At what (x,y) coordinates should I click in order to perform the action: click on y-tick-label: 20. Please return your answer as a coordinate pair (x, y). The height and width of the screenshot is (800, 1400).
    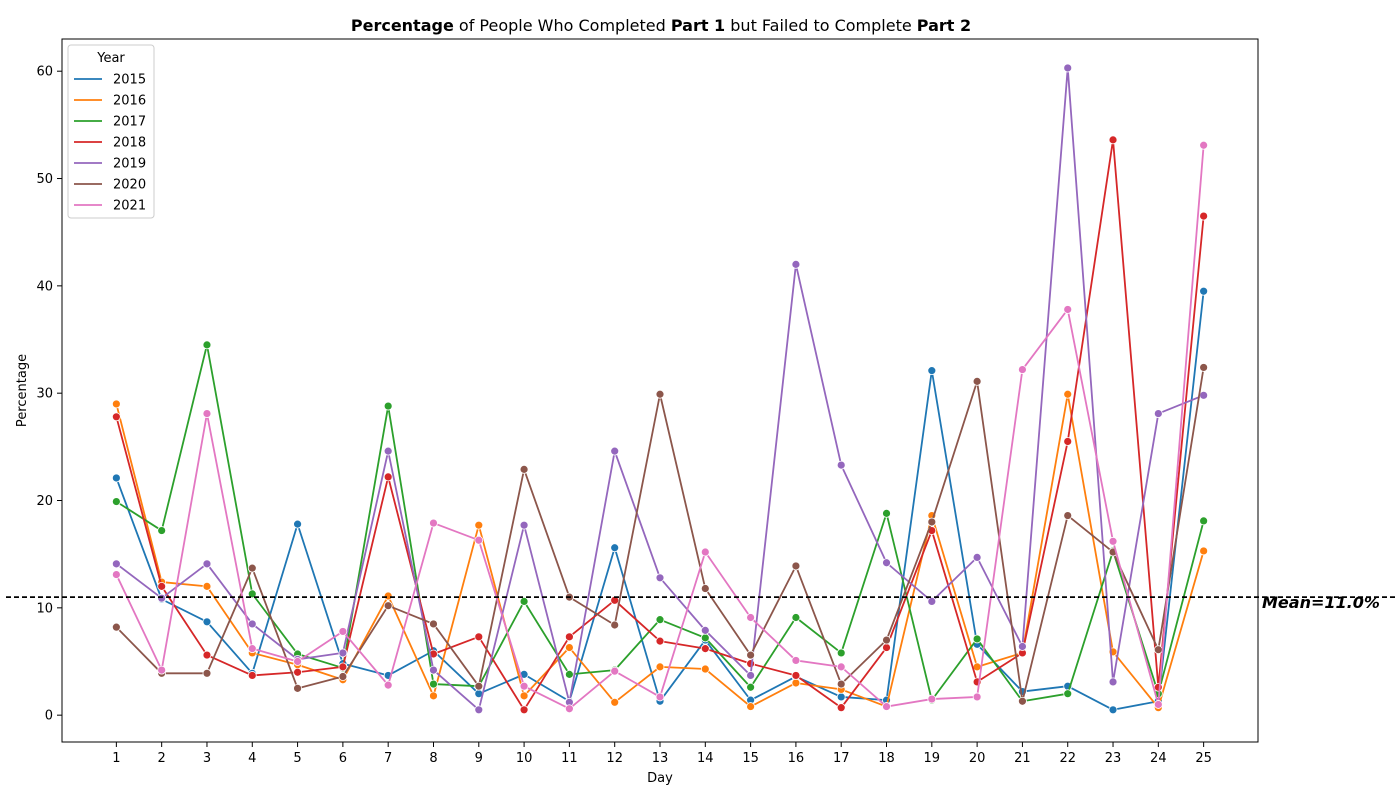
    Looking at the image, I should click on (44, 501).